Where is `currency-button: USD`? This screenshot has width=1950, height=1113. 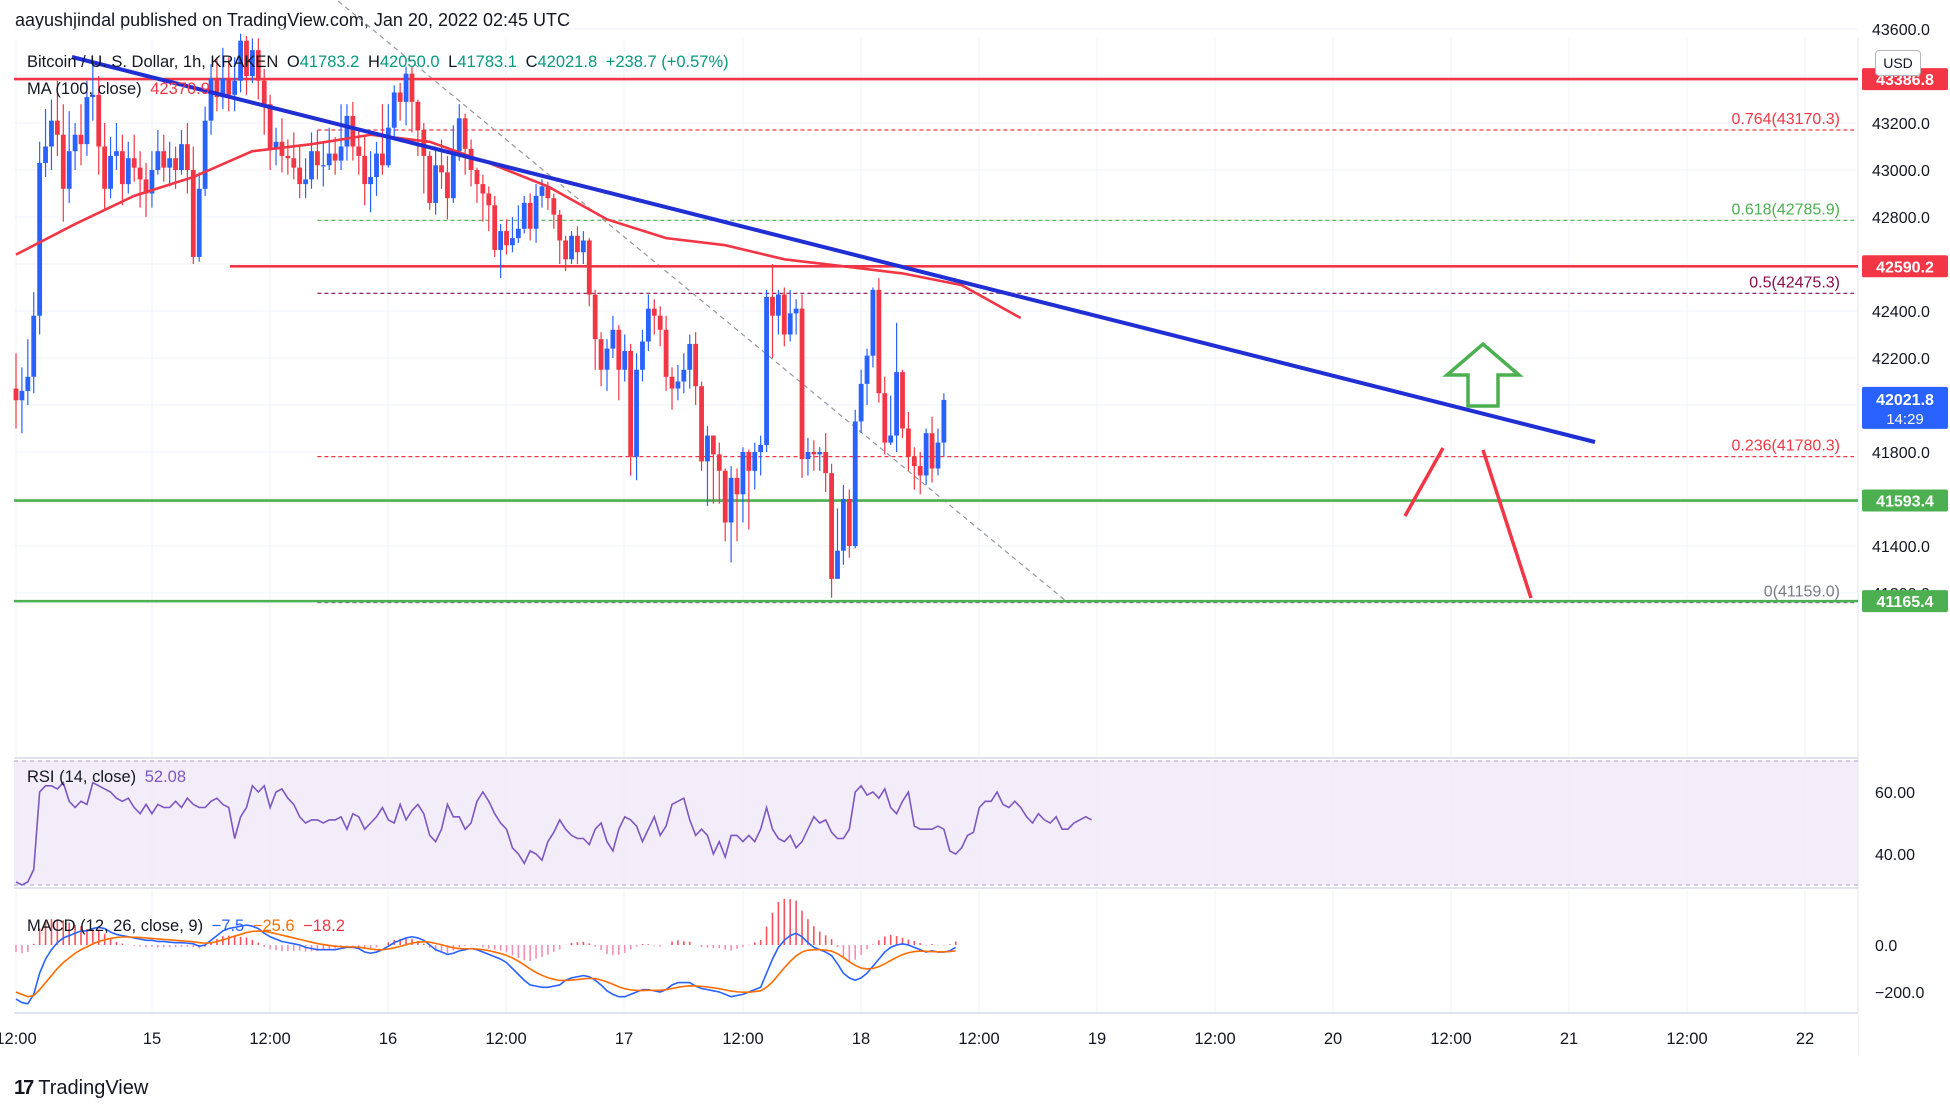 currency-button: USD is located at coordinates (1898, 63).